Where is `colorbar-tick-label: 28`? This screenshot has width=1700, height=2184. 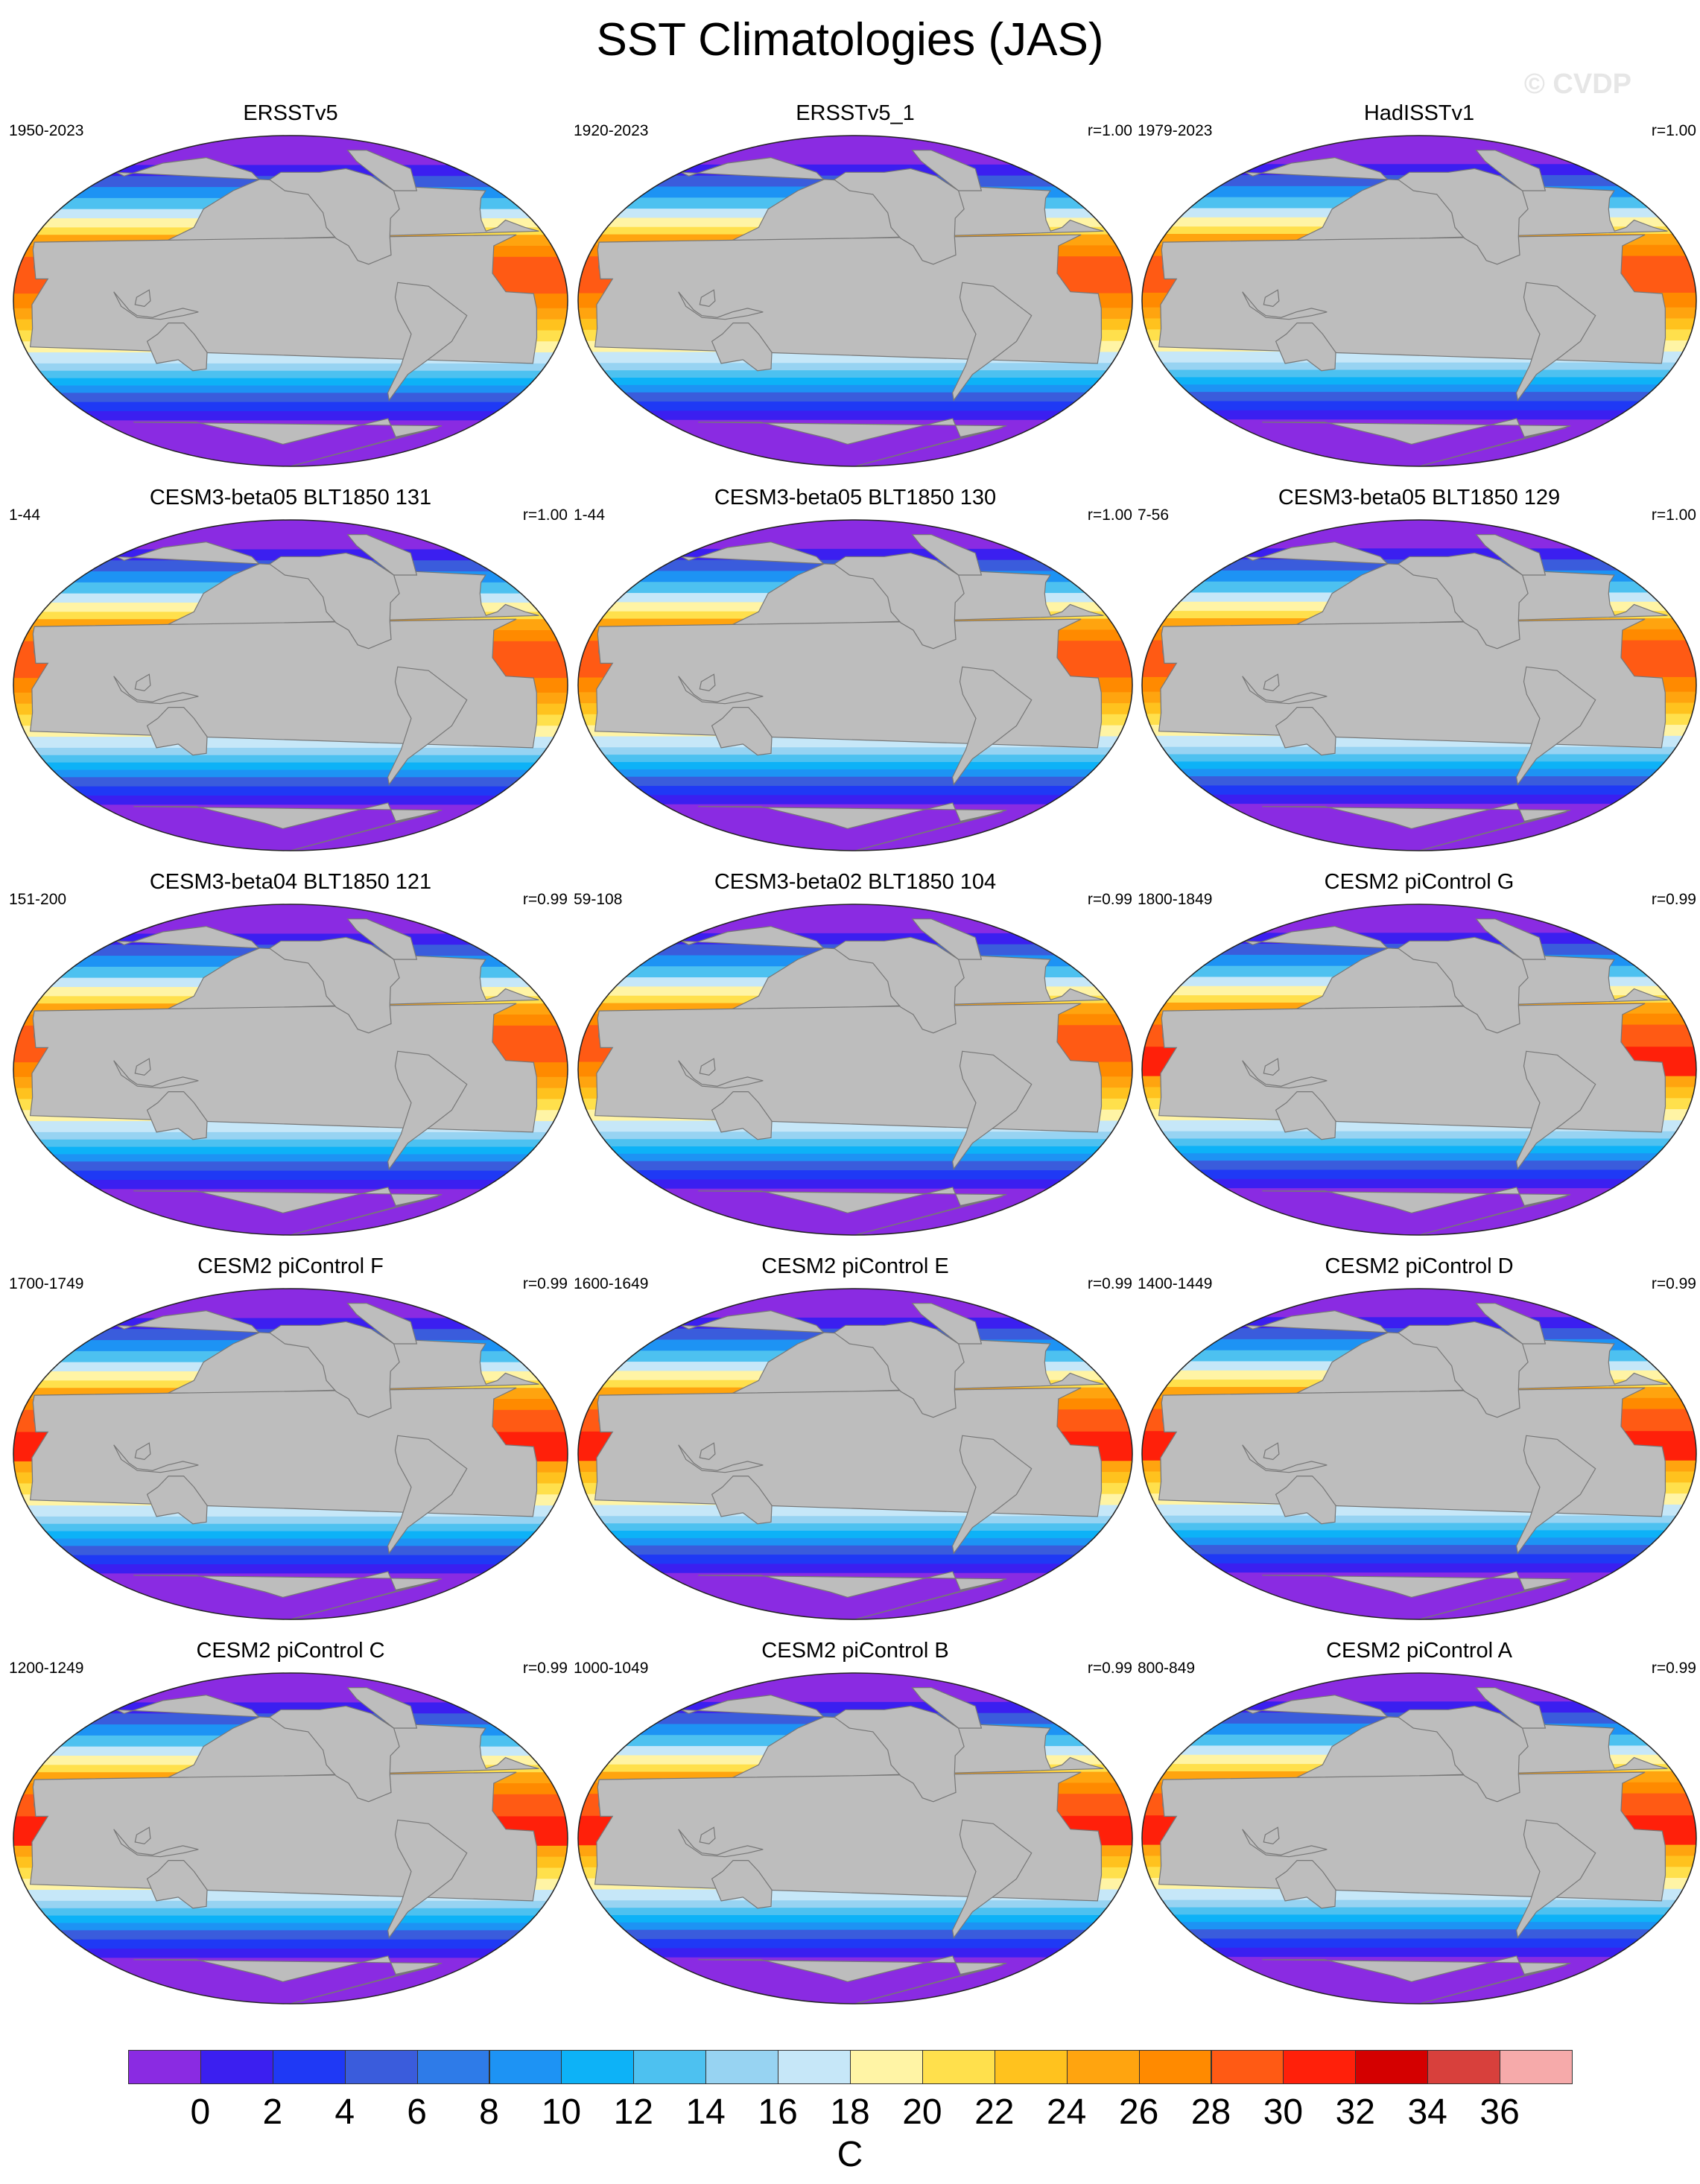
colorbar-tick-label: 28 is located at coordinates (1210, 2112).